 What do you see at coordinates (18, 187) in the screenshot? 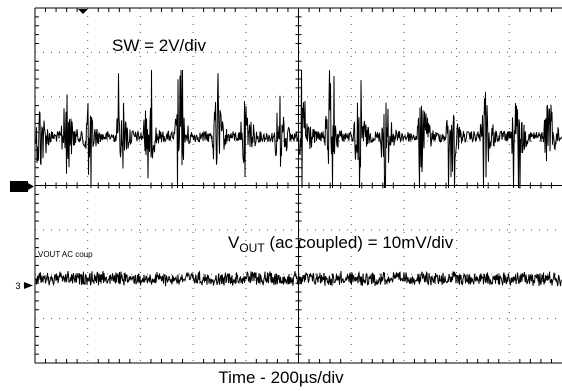
I see `channel-1-marker-label: 1` at bounding box center [18, 187].